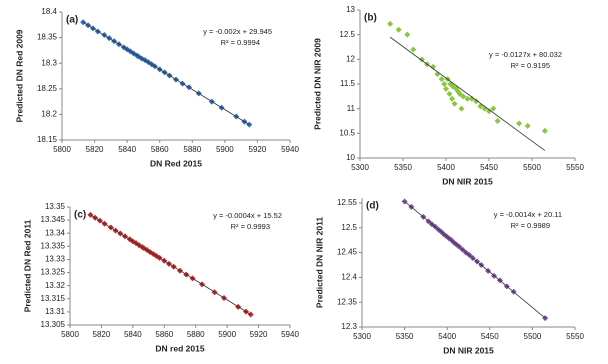 The image size is (608, 364). I want to click on y-tick-label: 18.35, so click(47, 37).